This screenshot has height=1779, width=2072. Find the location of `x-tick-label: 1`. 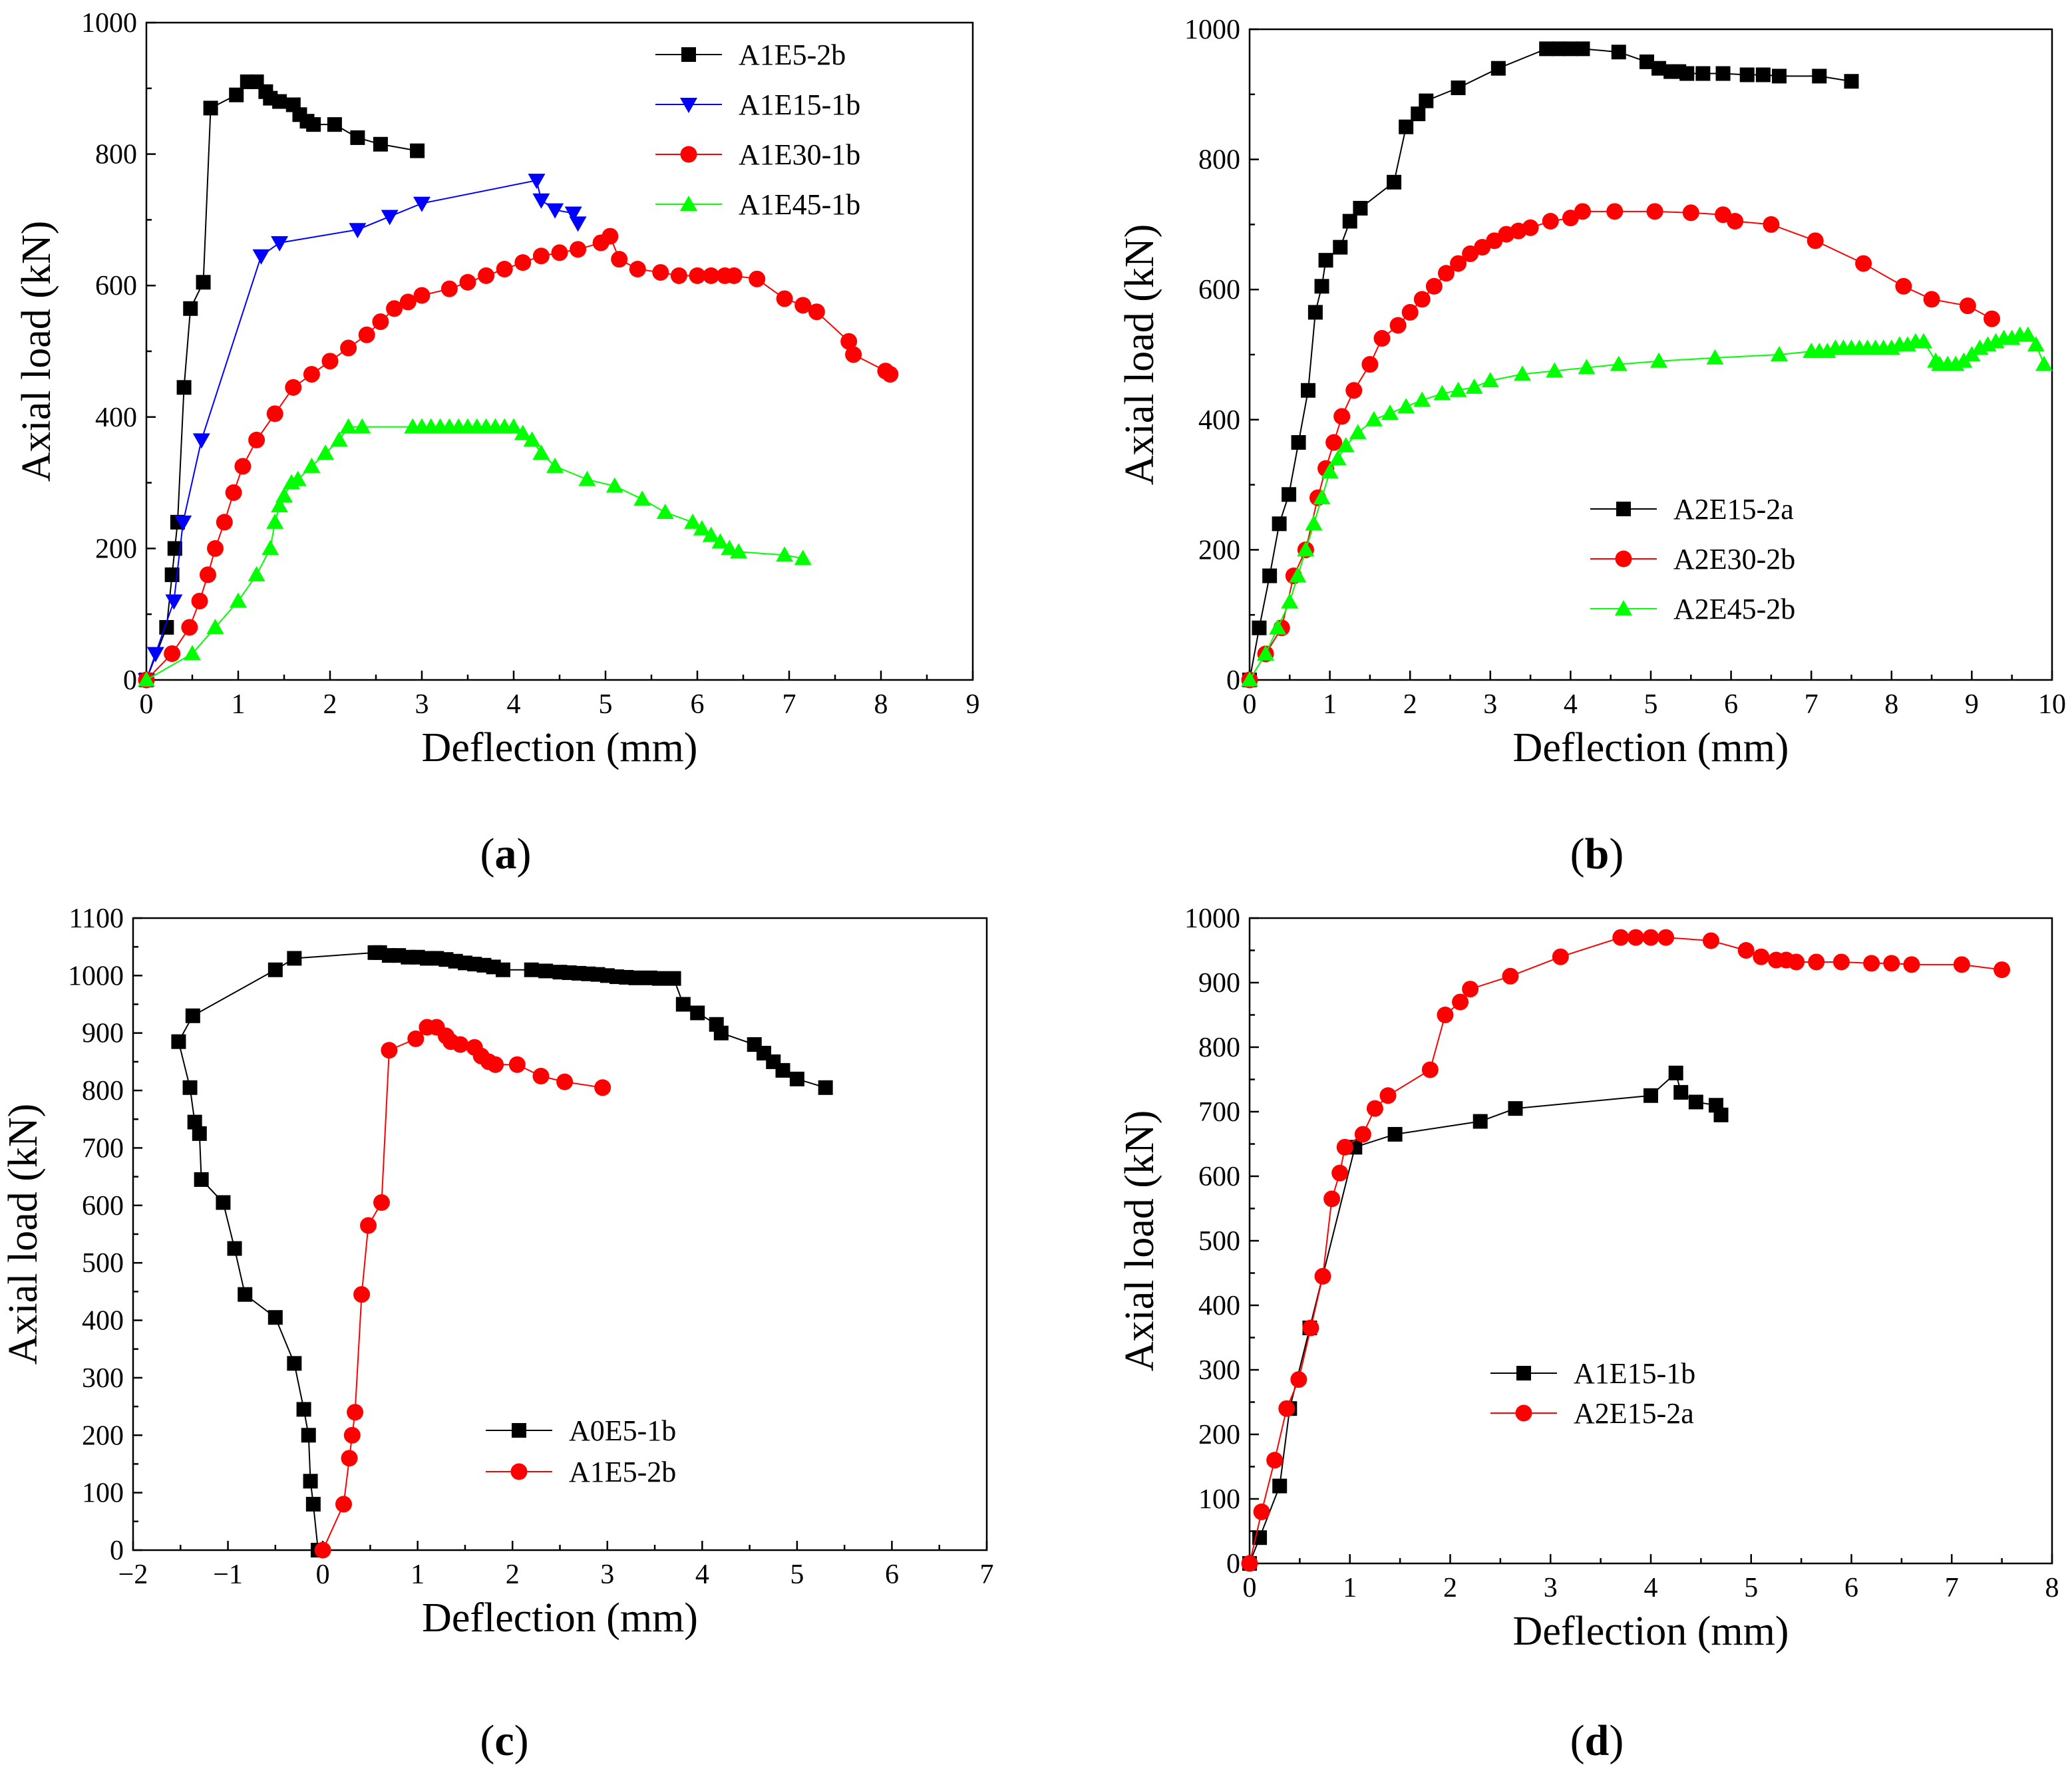

x-tick-label: 1 is located at coordinates (418, 1575).